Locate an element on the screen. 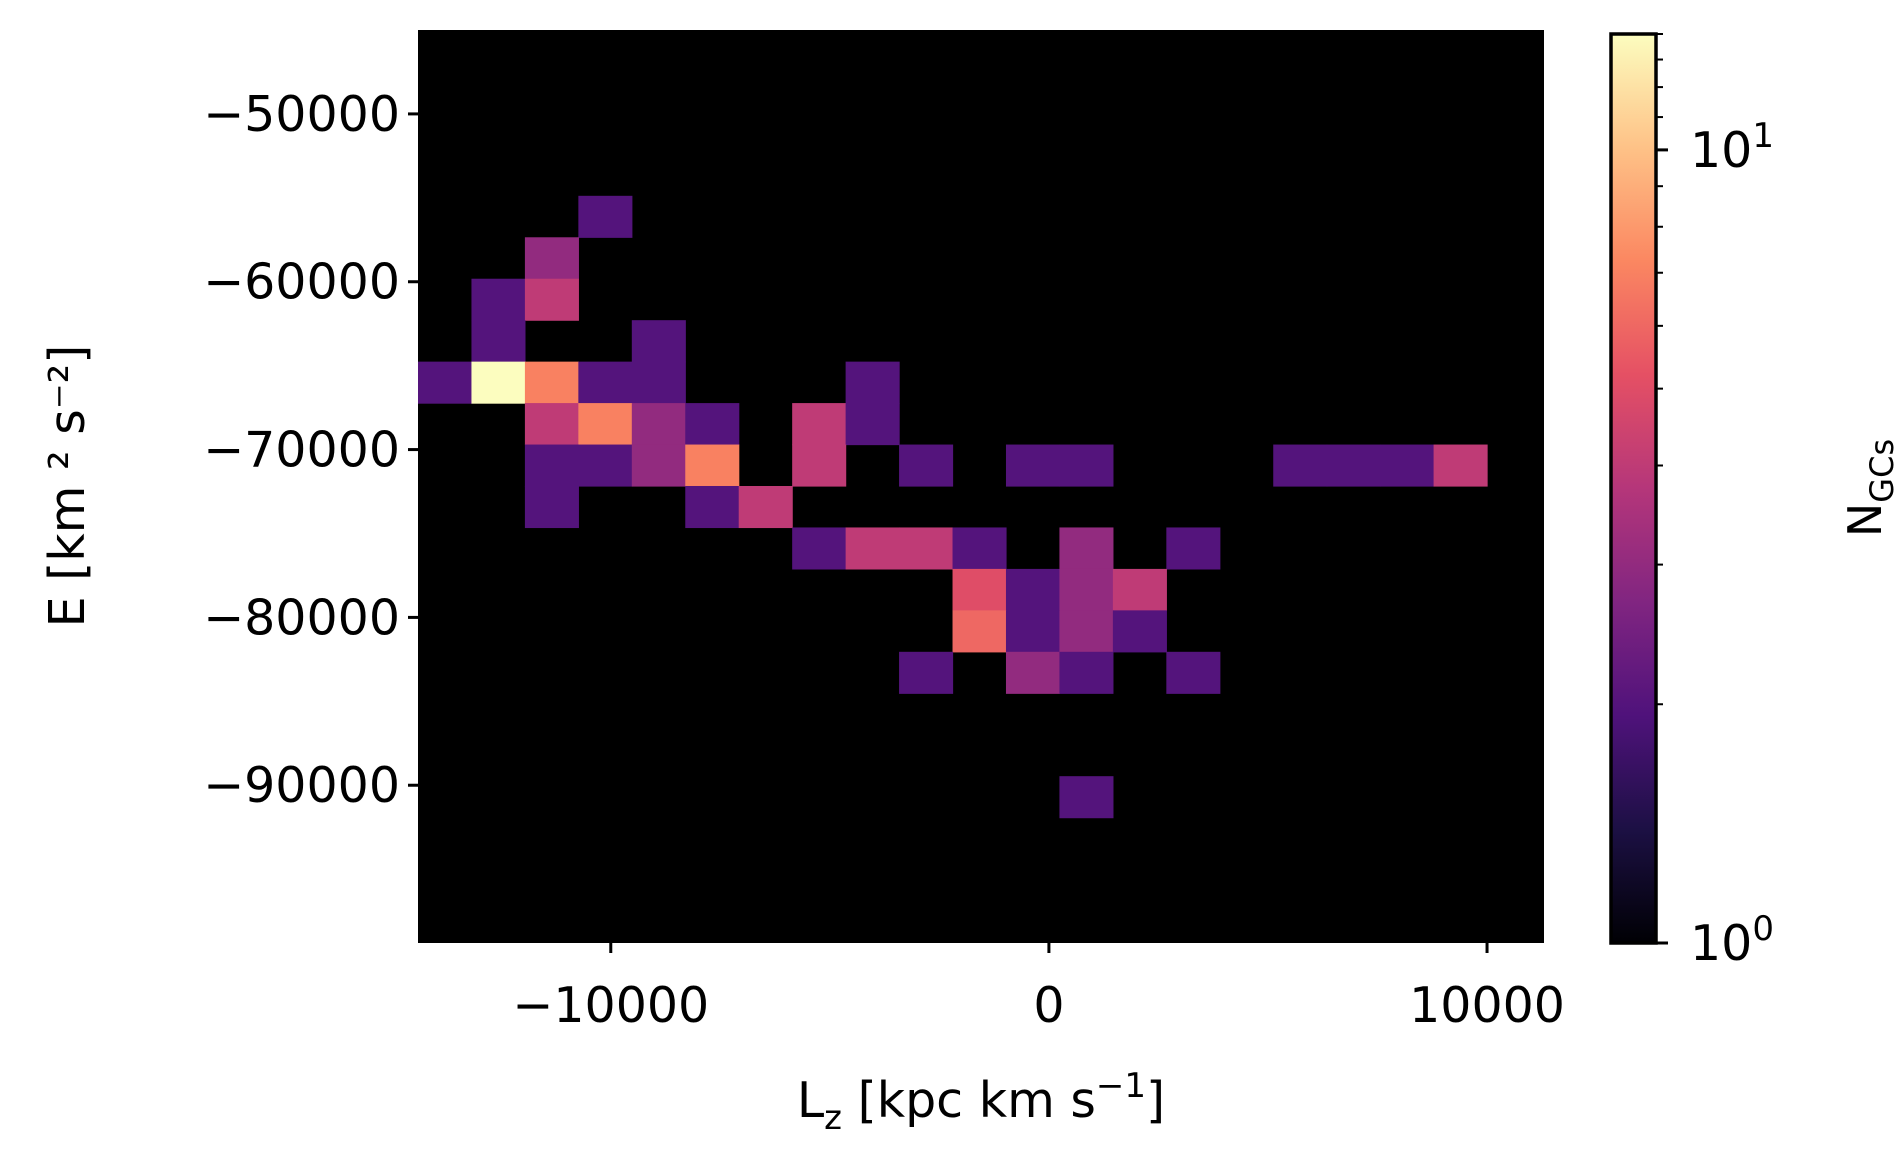 This screenshot has width=1904, height=1160. y-axis-ticks: −50000 −60000 −70000 −80000 −90000 is located at coordinates (310, 450).